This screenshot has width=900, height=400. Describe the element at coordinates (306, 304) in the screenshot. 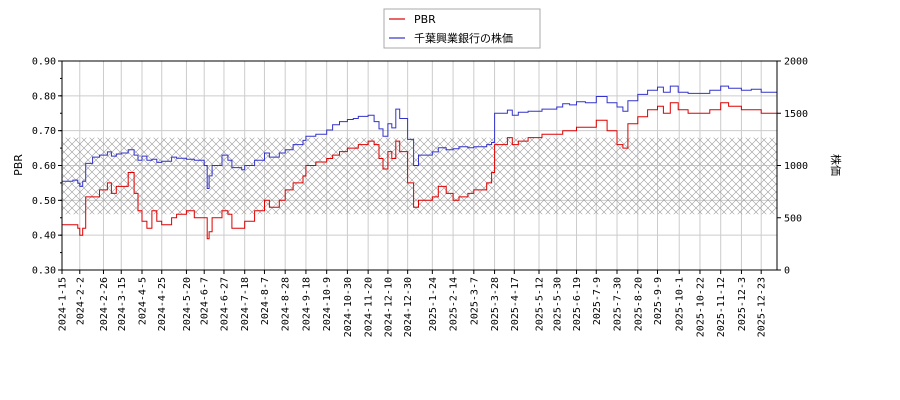

I see `x-tick-label: 2024-9-18` at that location.